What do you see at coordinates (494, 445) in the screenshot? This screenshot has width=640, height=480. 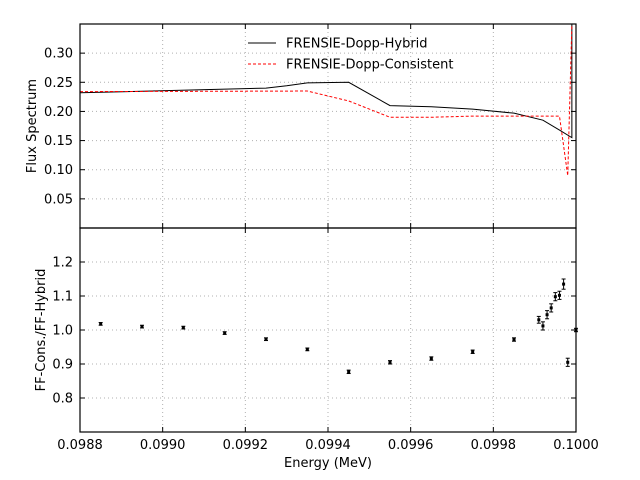 I see `xtick-label: 0.0998` at bounding box center [494, 445].